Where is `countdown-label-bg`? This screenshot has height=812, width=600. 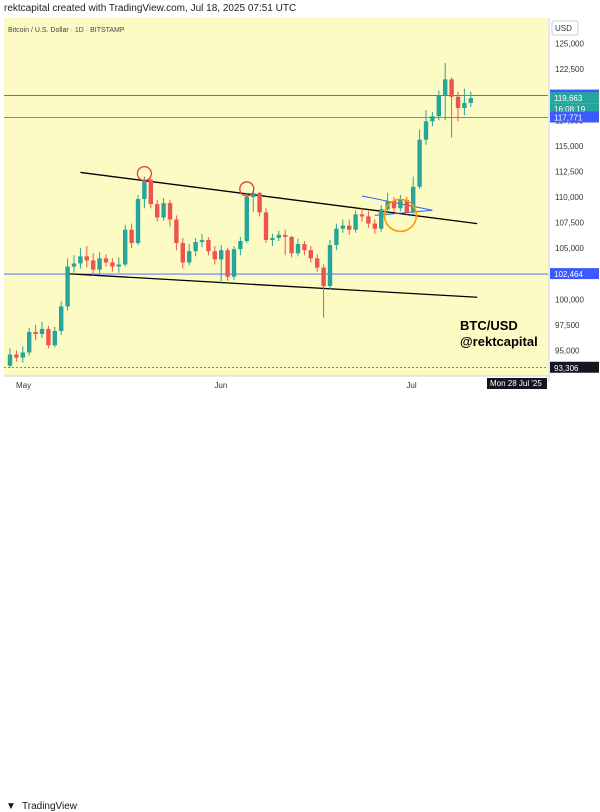 countdown-label-bg is located at coordinates (574, 109).